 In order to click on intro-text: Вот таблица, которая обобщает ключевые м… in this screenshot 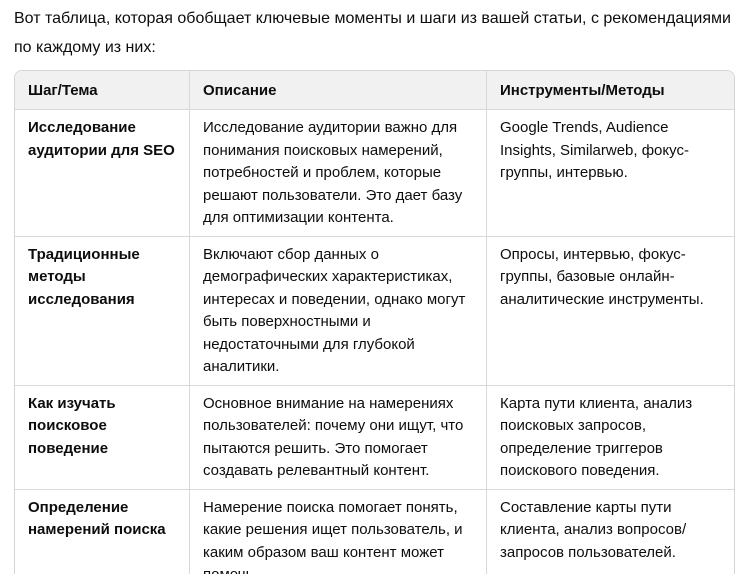, I will do `click(372, 33)`.